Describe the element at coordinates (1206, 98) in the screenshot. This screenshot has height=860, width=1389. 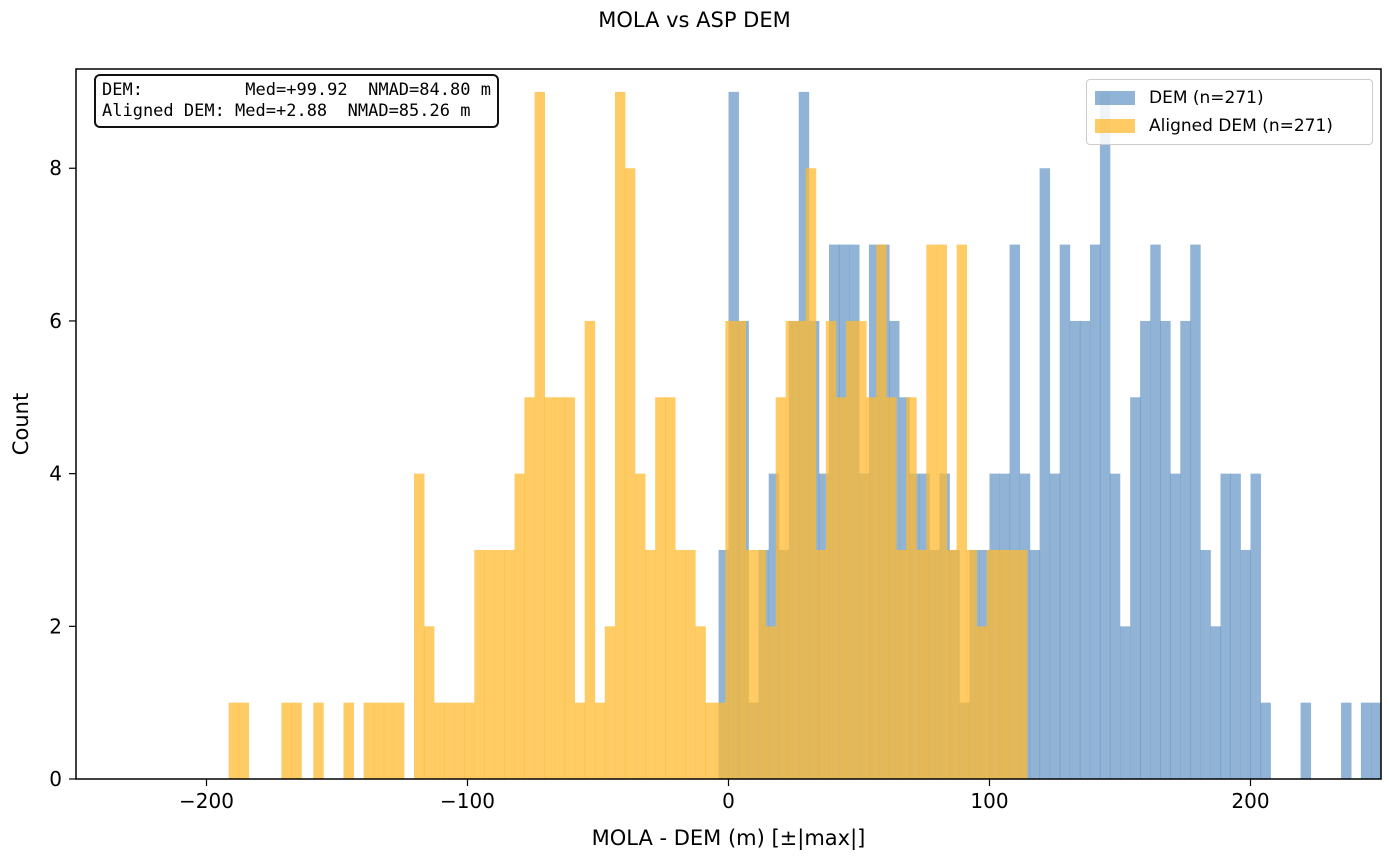
I see `legend-label-dem: DEM (n=271)` at that location.